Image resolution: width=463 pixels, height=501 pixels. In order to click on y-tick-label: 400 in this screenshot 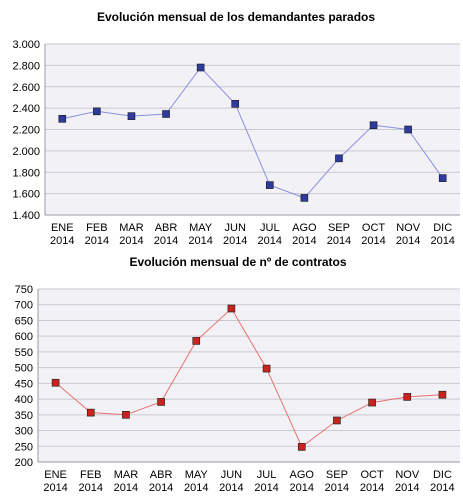, I will do `click(24, 400)`.